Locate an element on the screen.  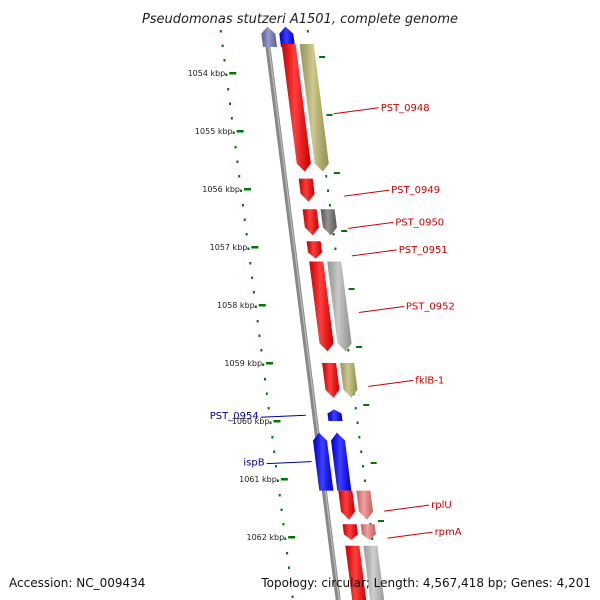
gene-PST_0948-cog is located at coordinates (314, 108).